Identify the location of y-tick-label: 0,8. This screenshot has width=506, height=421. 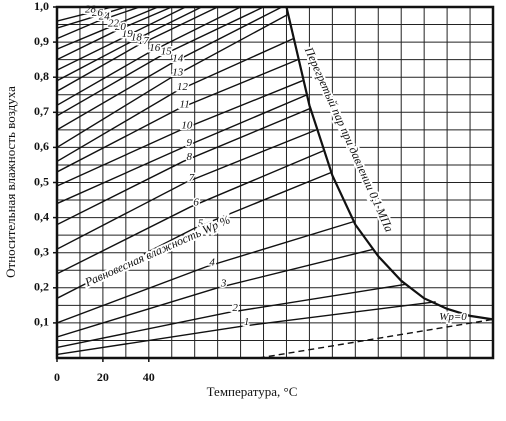
(41, 76).